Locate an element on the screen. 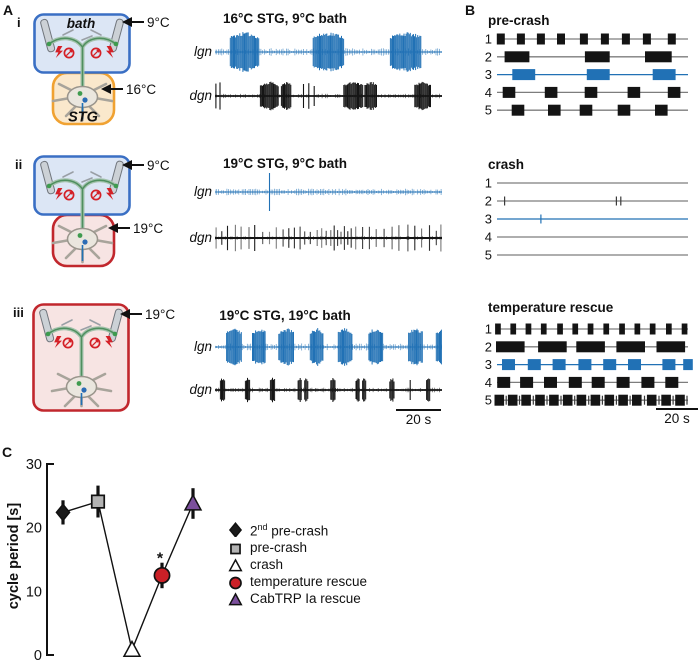 The width and height of the screenshot is (700, 662). legend-item-temperature-rescue: temperature rescue is located at coordinates (297, 582).